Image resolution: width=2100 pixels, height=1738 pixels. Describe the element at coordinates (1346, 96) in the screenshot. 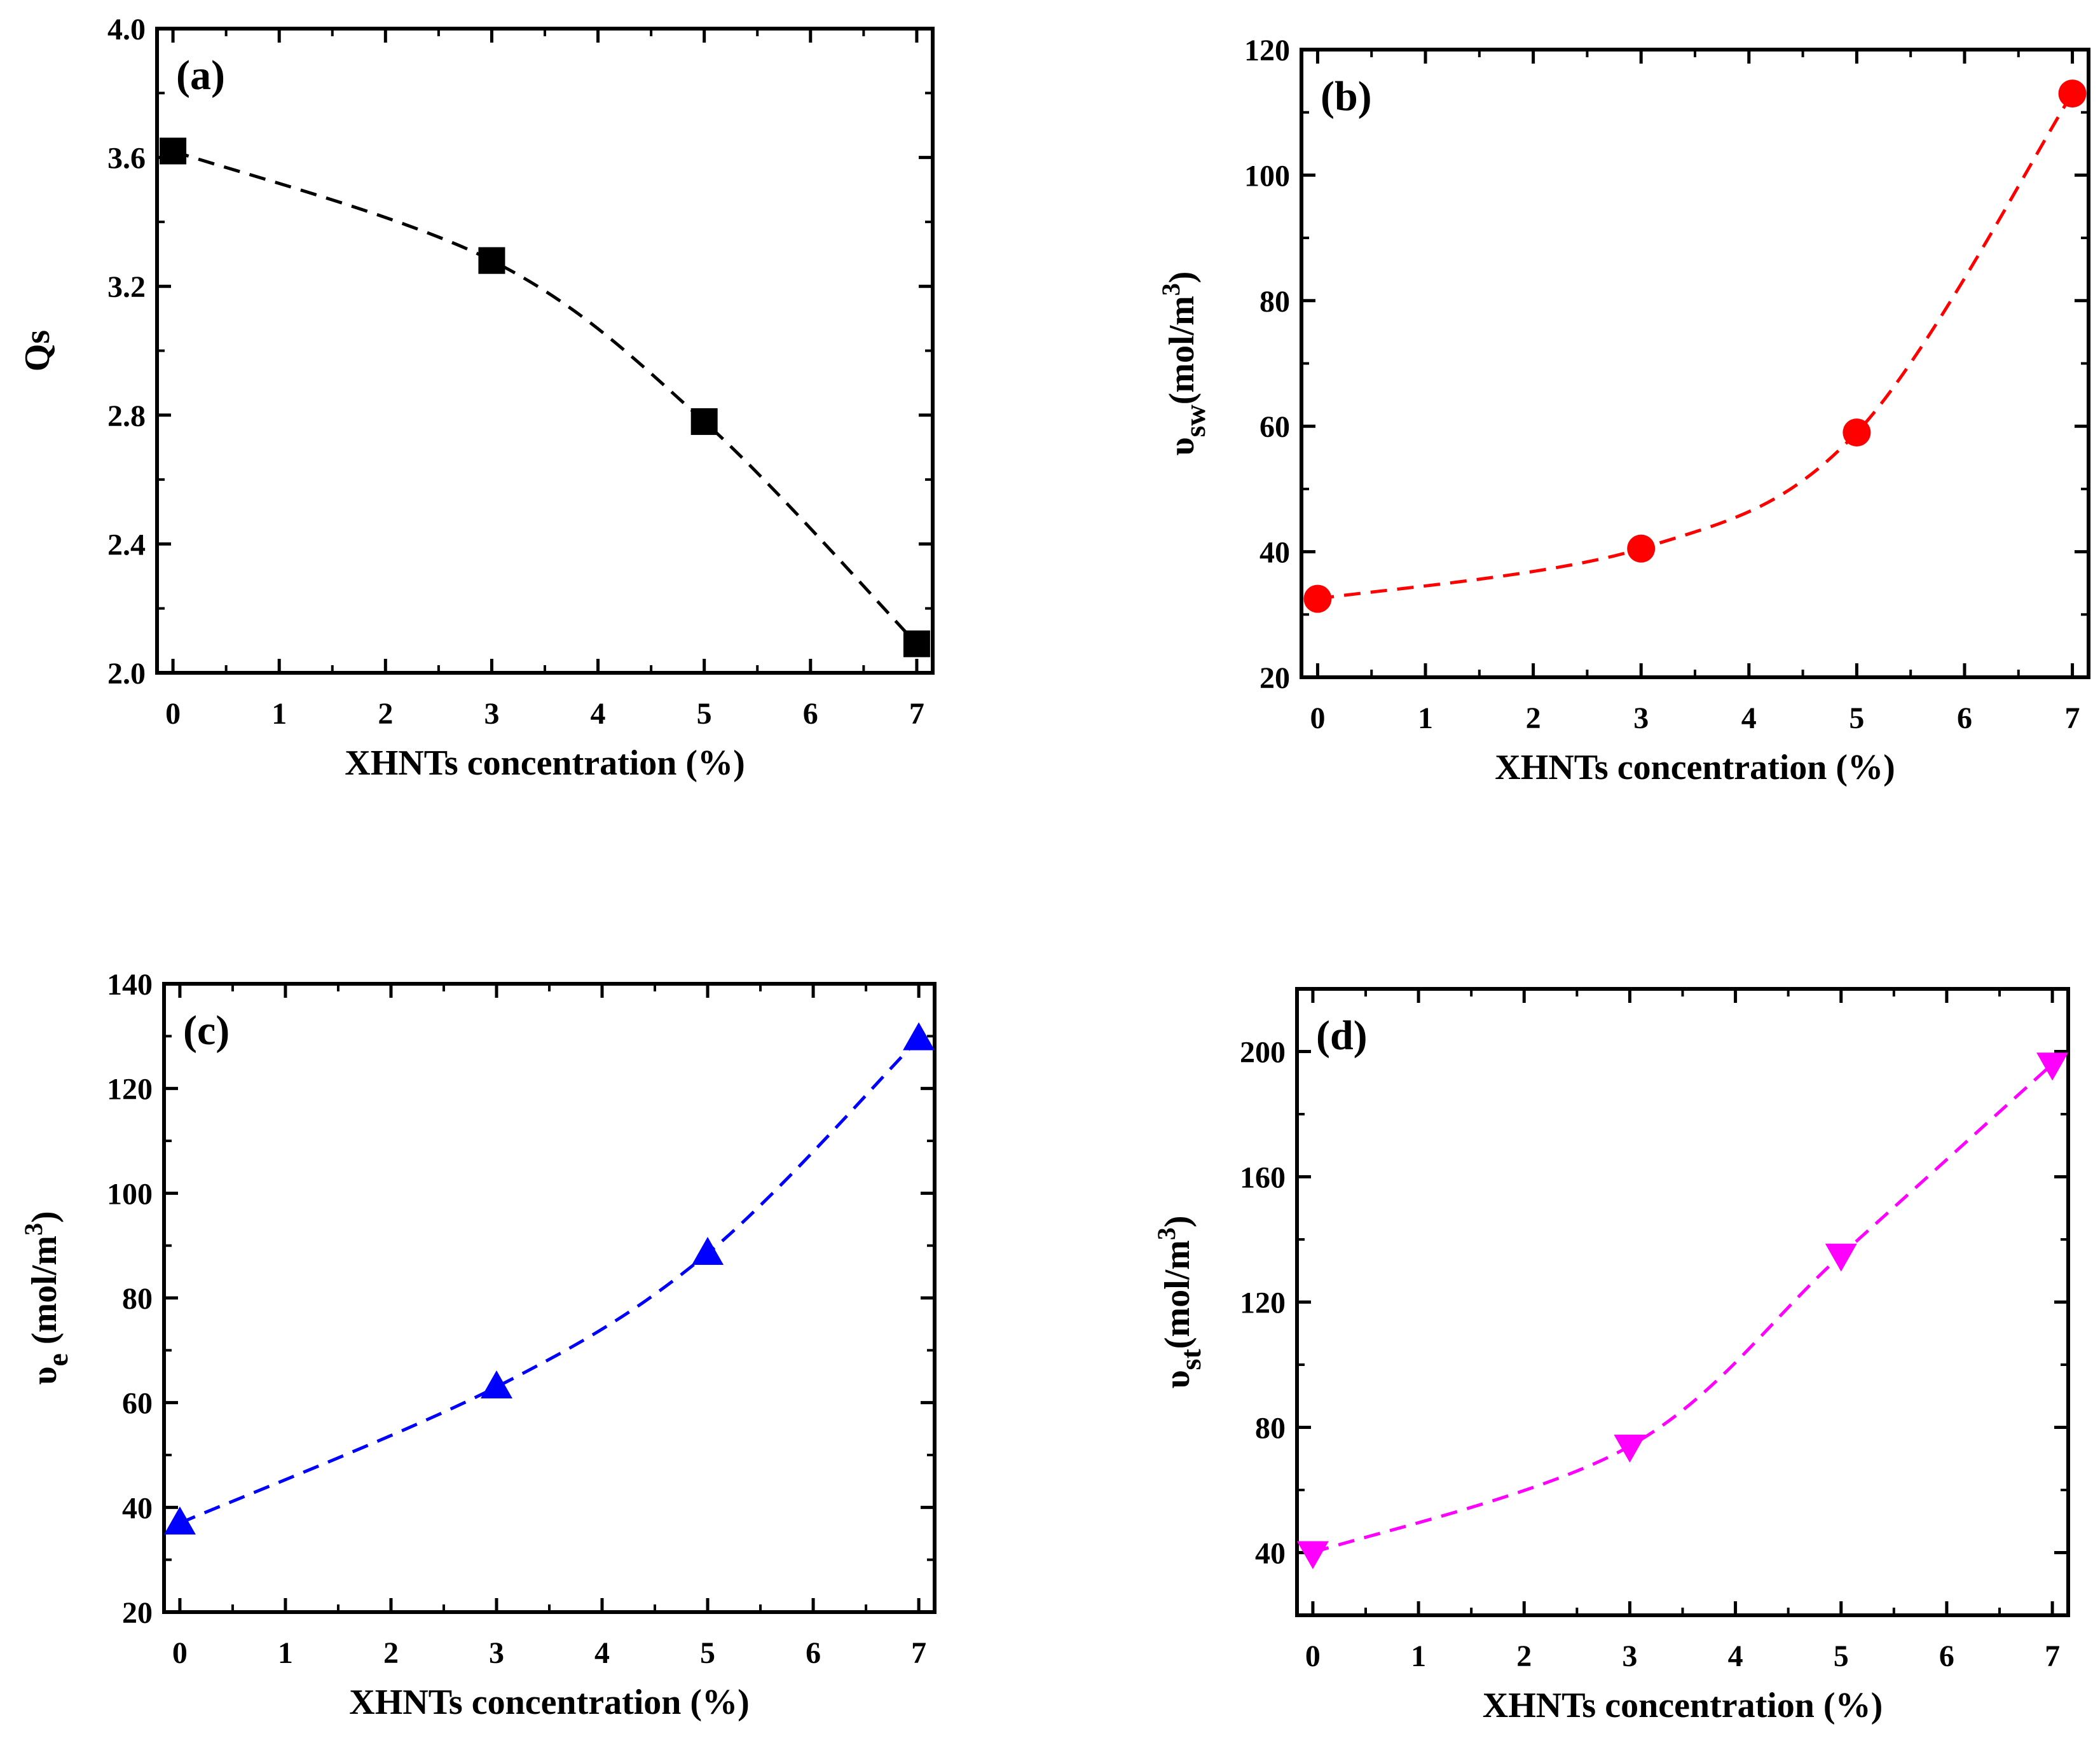

I see `panel-label: (b)` at that location.